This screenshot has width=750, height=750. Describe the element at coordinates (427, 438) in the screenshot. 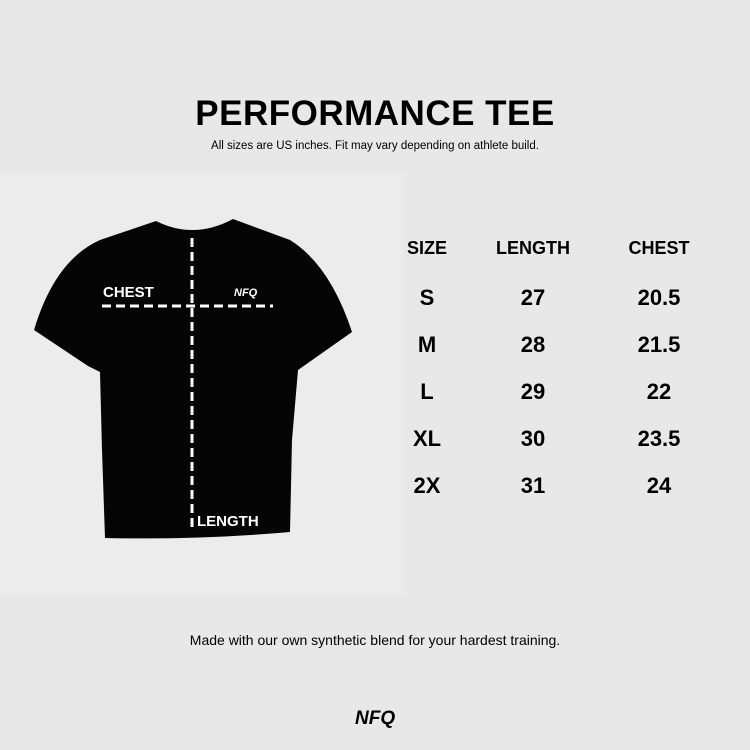

I see `size-cell: XL` at that location.